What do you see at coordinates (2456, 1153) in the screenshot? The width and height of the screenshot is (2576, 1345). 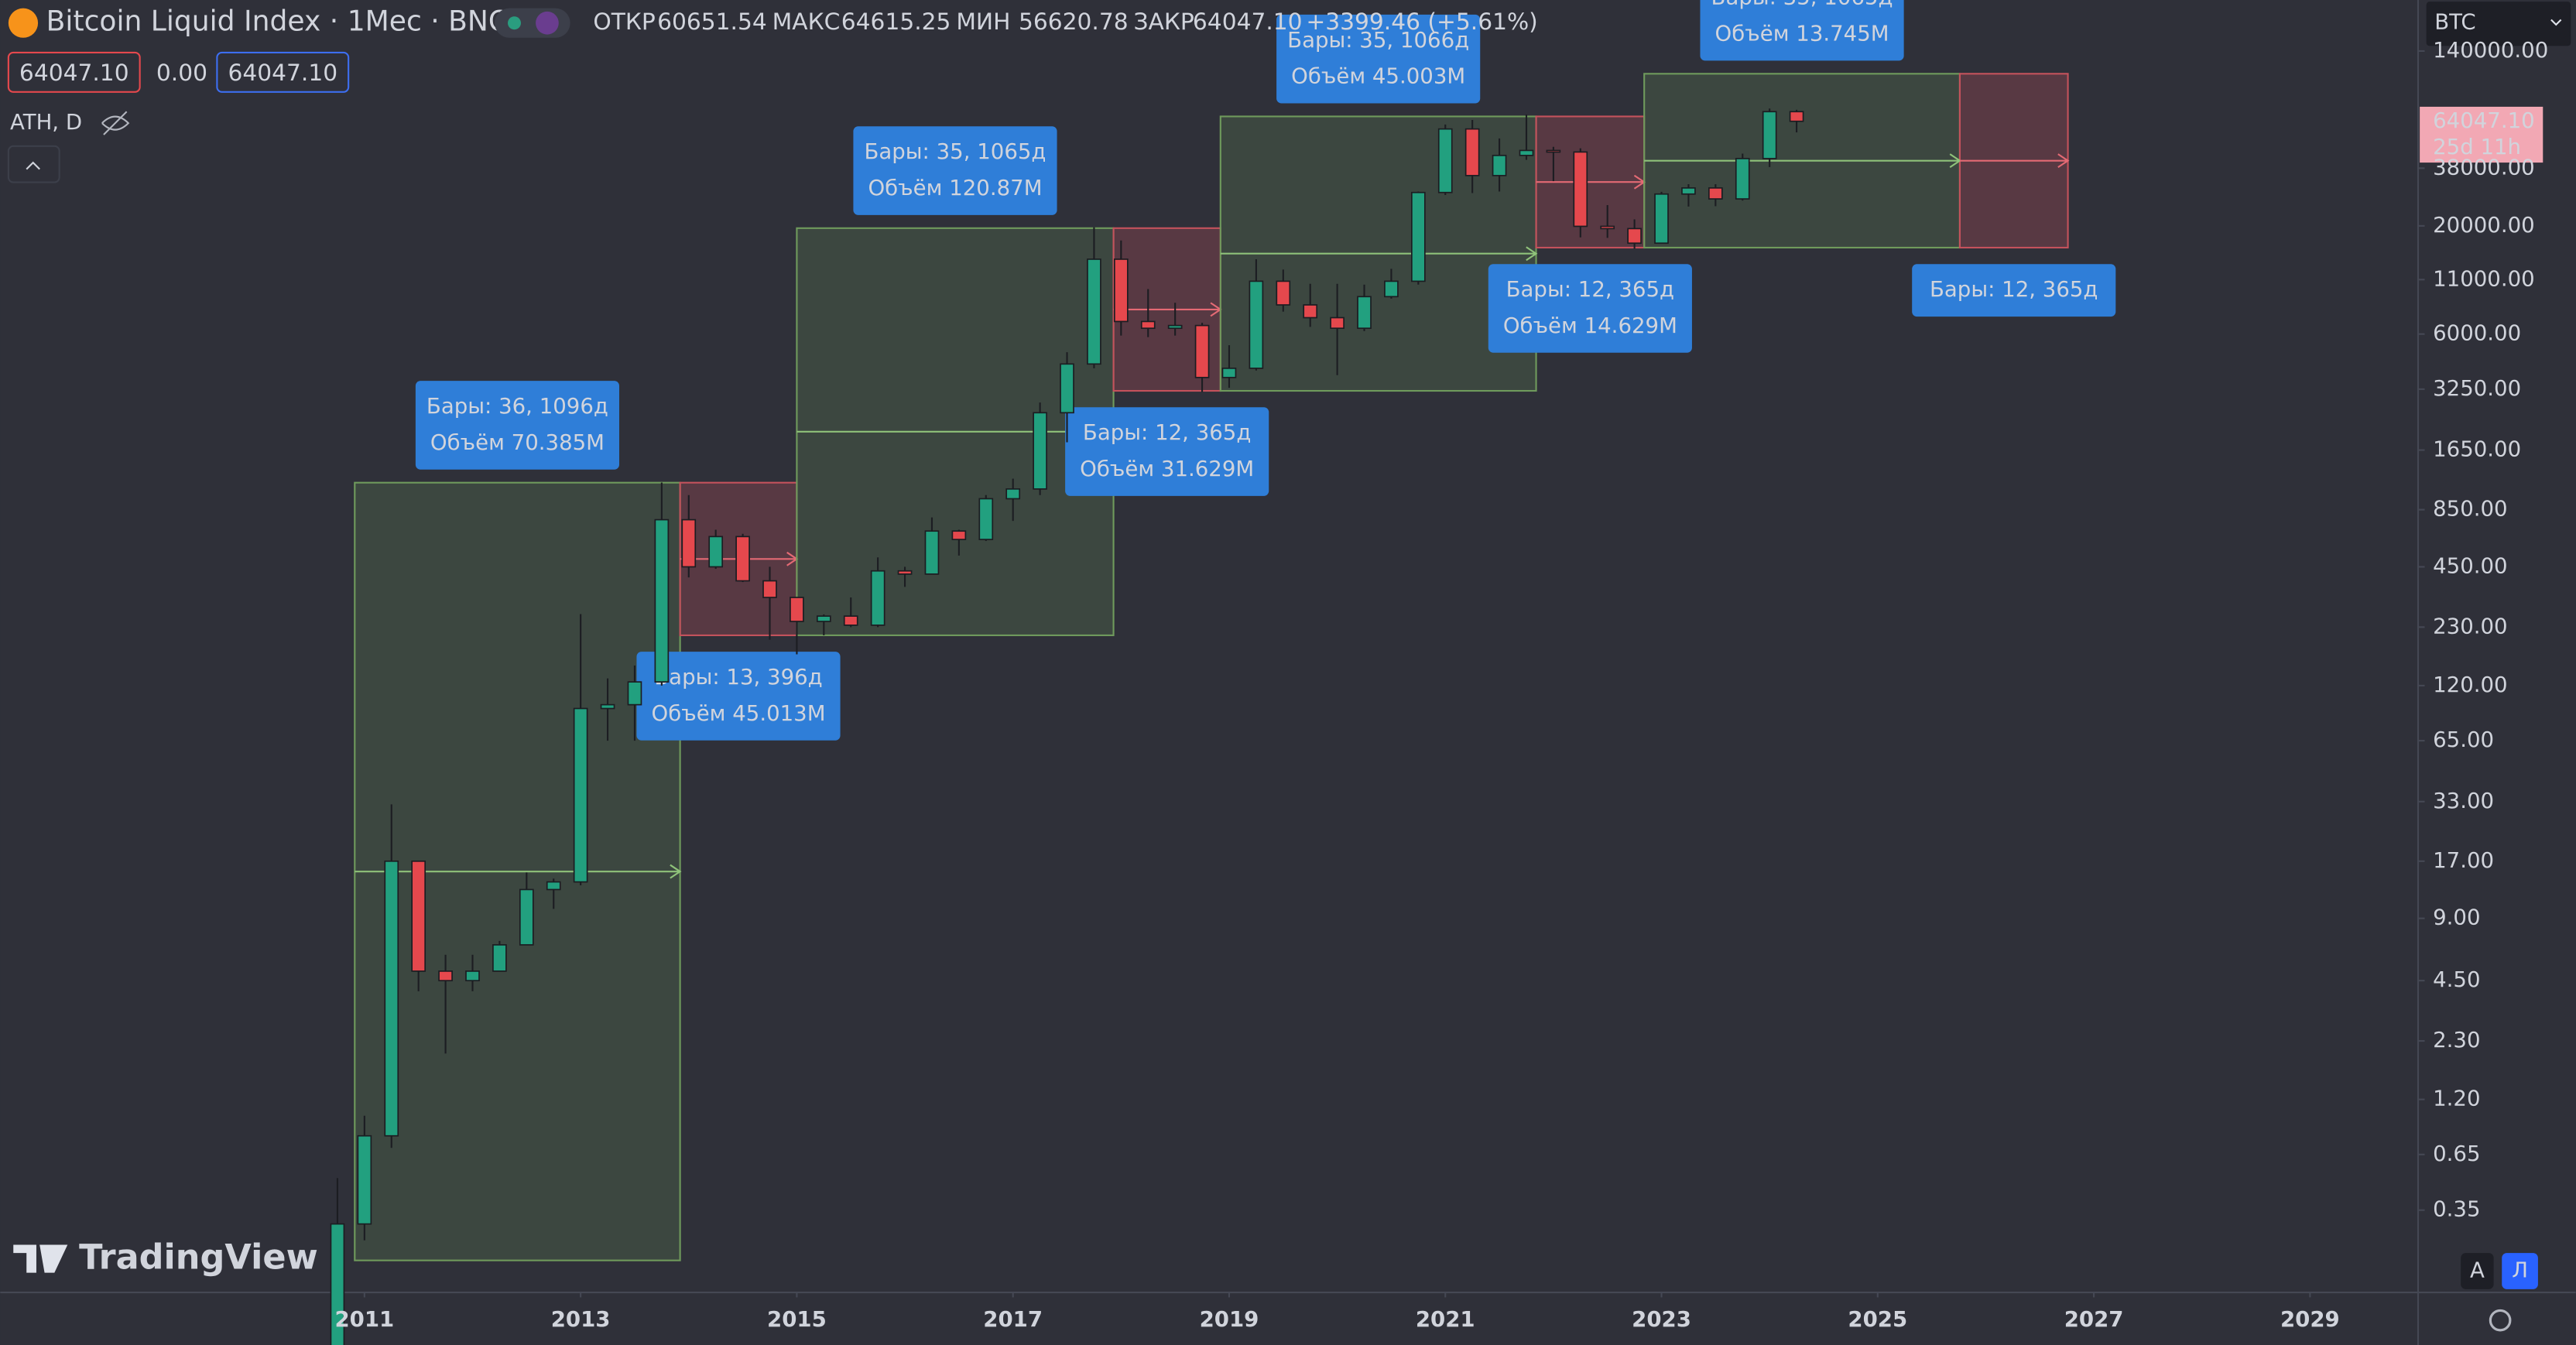 I see `y-tick-label: 0.65` at bounding box center [2456, 1153].